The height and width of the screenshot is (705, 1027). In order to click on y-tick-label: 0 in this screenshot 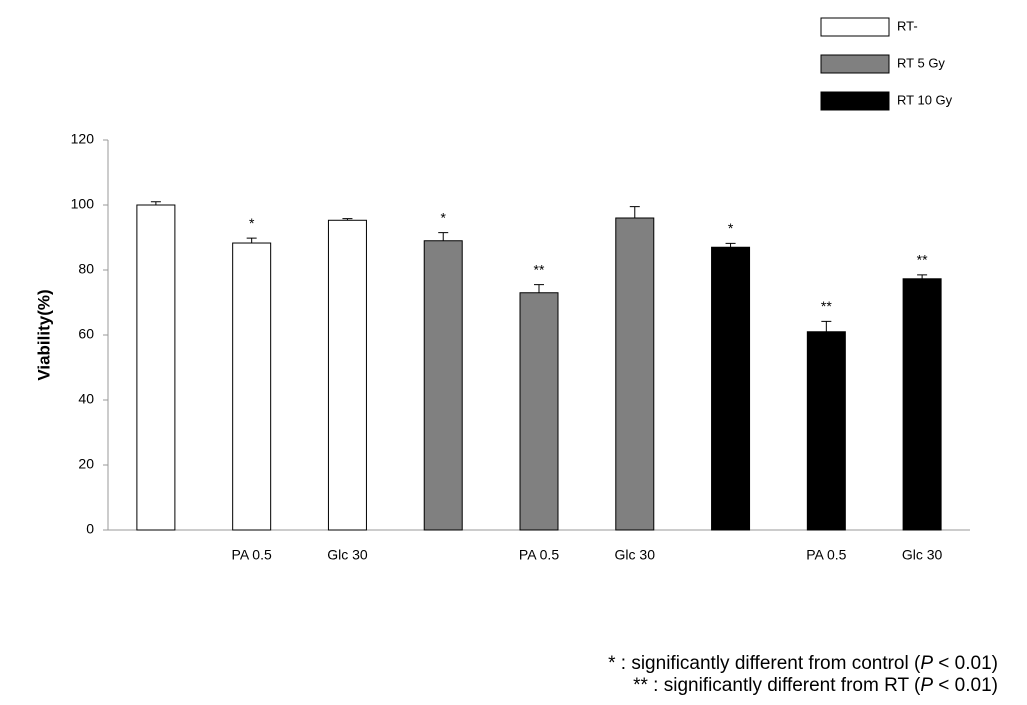, I will do `click(90, 529)`.